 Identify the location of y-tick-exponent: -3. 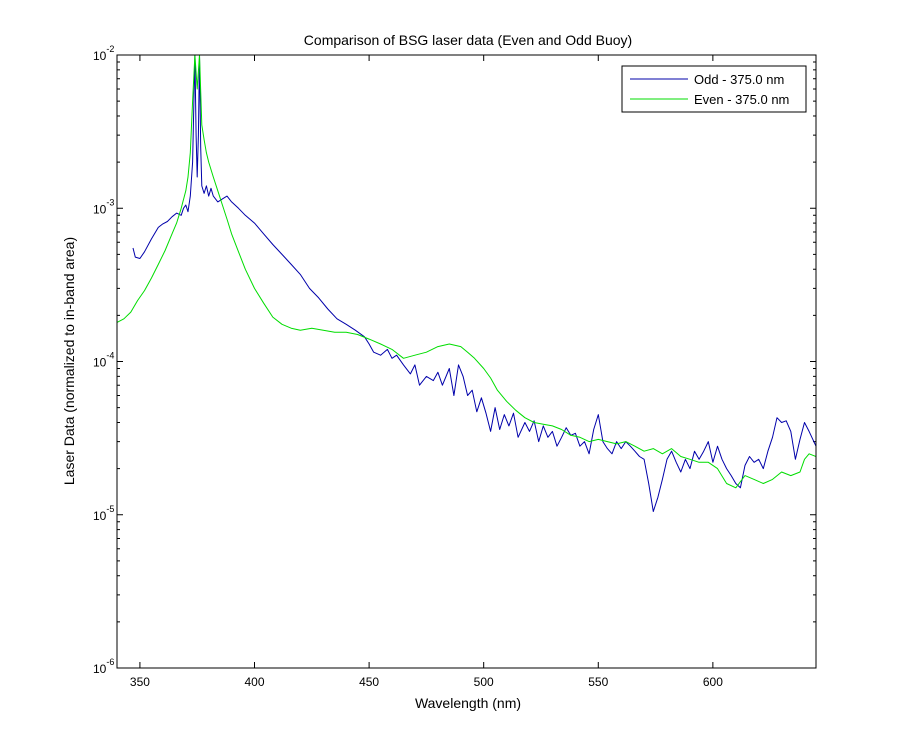
(110, 202).